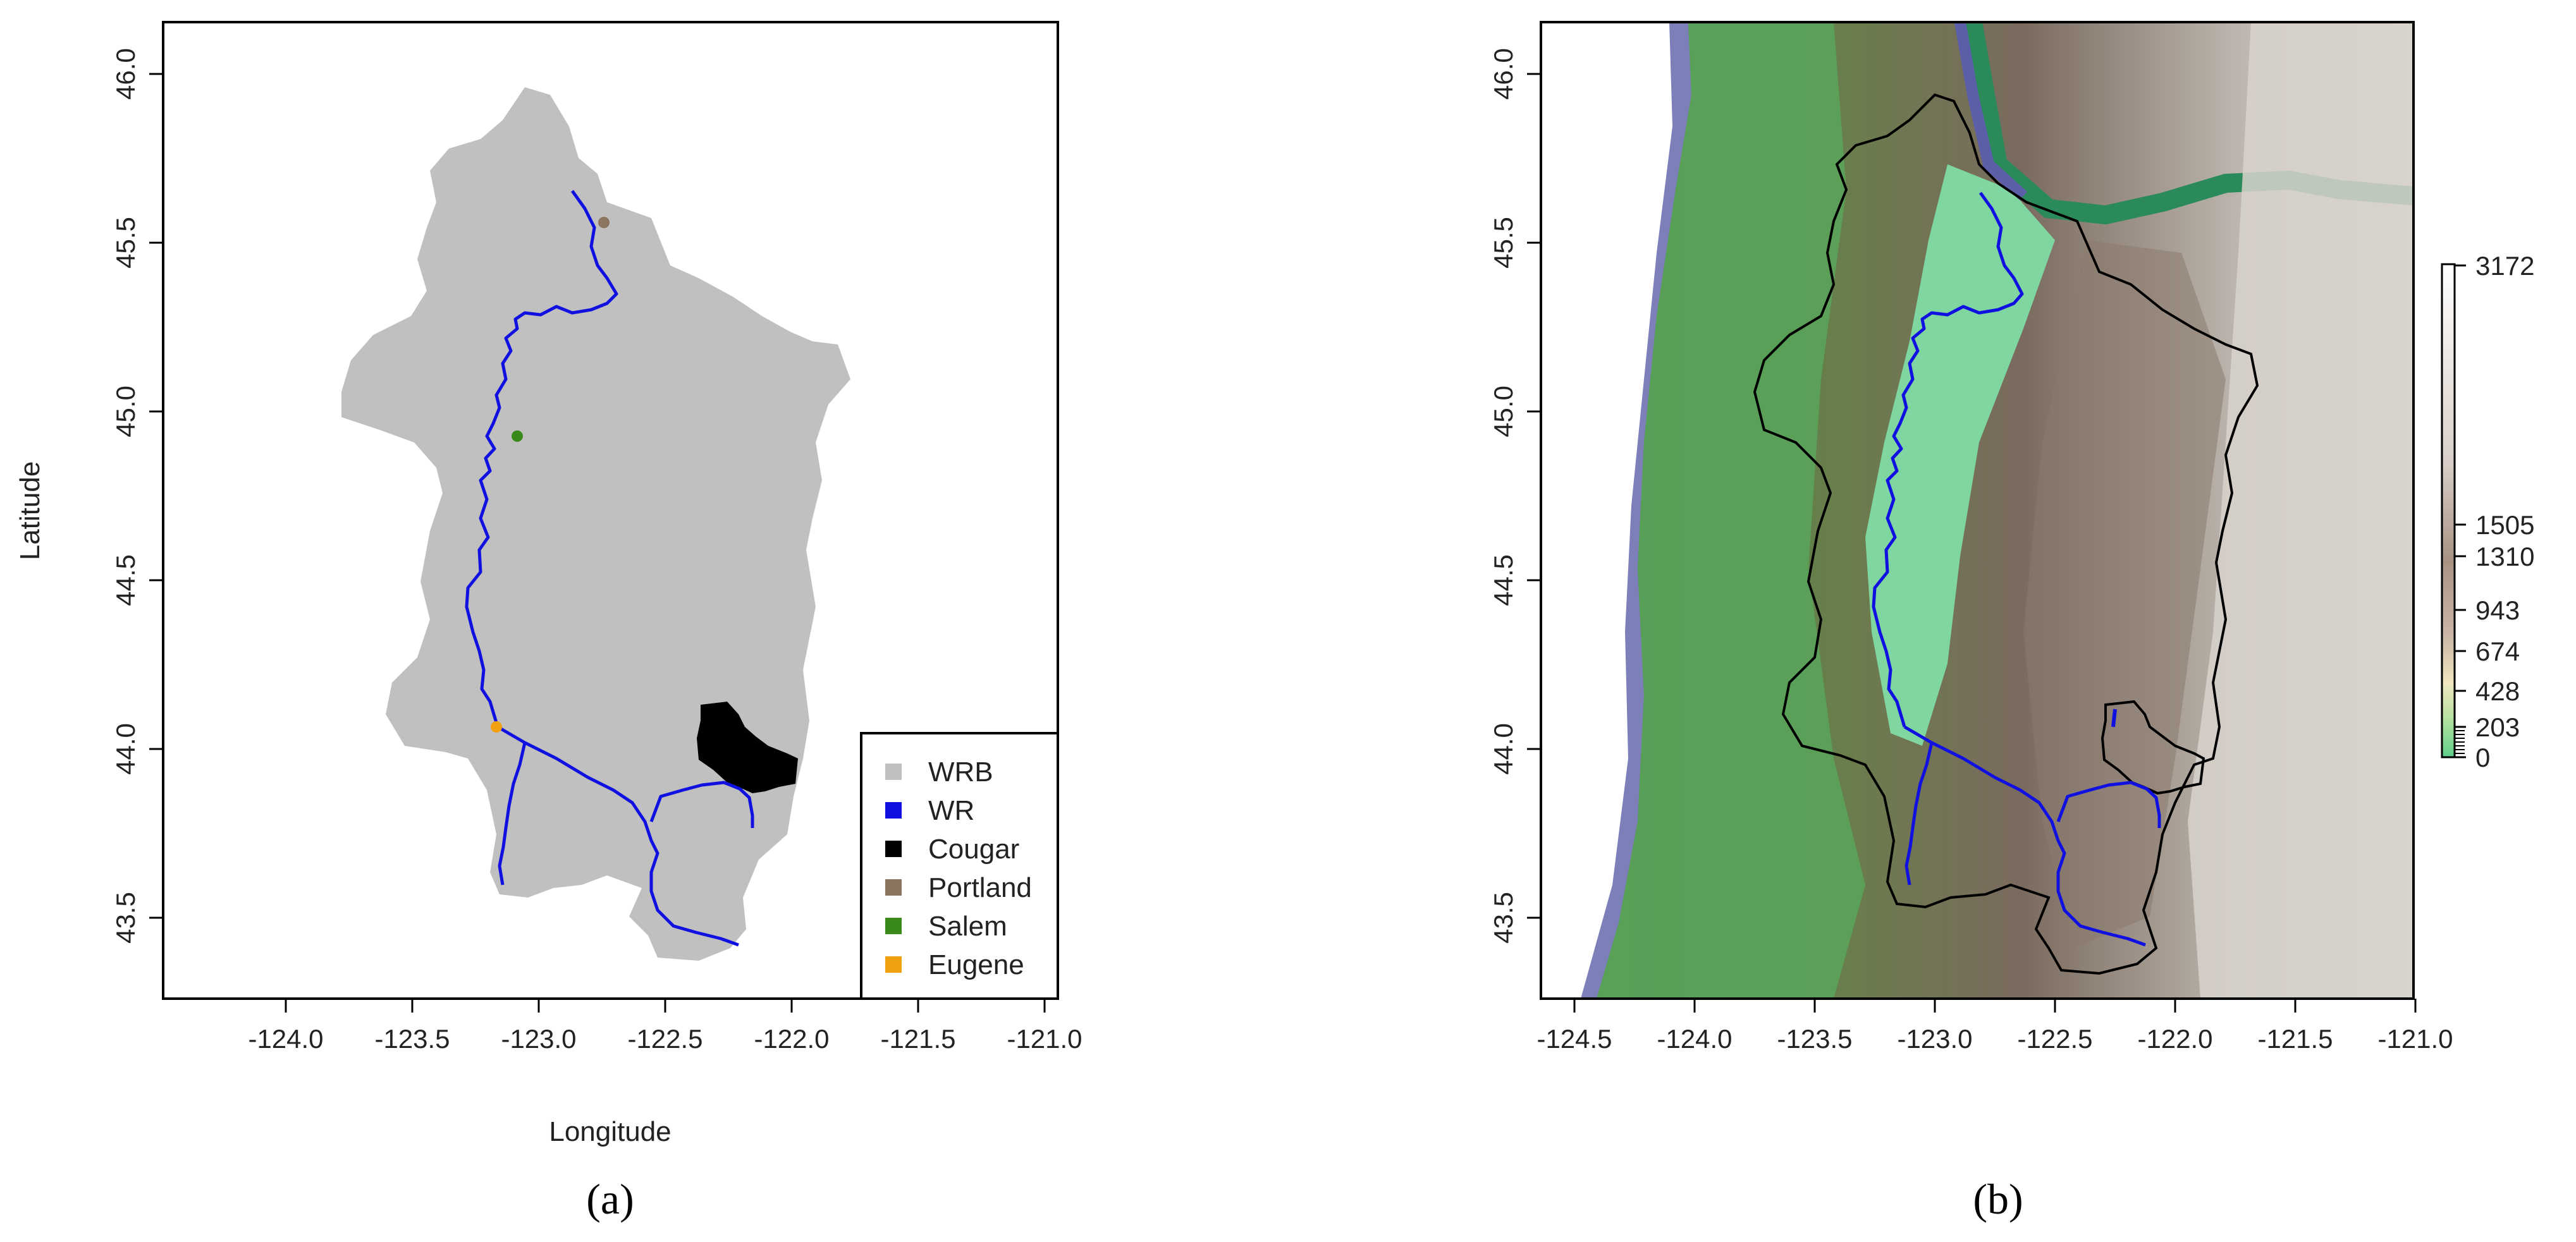 The image size is (2576, 1242). What do you see at coordinates (604, 222) in the screenshot?
I see `portland-marker` at bounding box center [604, 222].